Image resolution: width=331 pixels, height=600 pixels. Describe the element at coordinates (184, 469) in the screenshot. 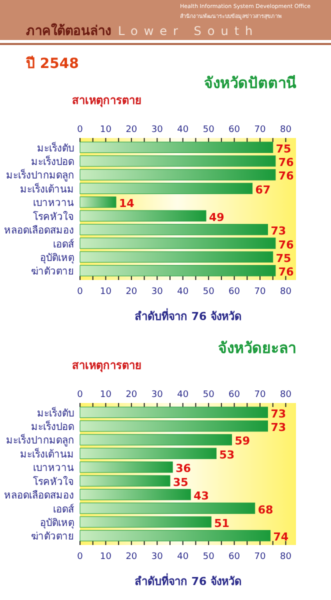

I see `data-label: 36` at that location.